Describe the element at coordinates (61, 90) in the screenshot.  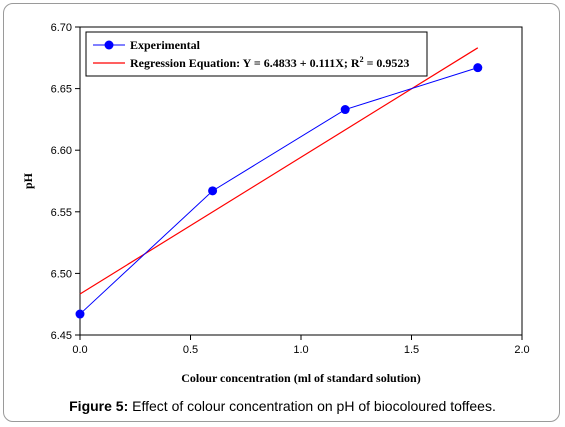
I see `y-tick-label: 6.65` at that location.